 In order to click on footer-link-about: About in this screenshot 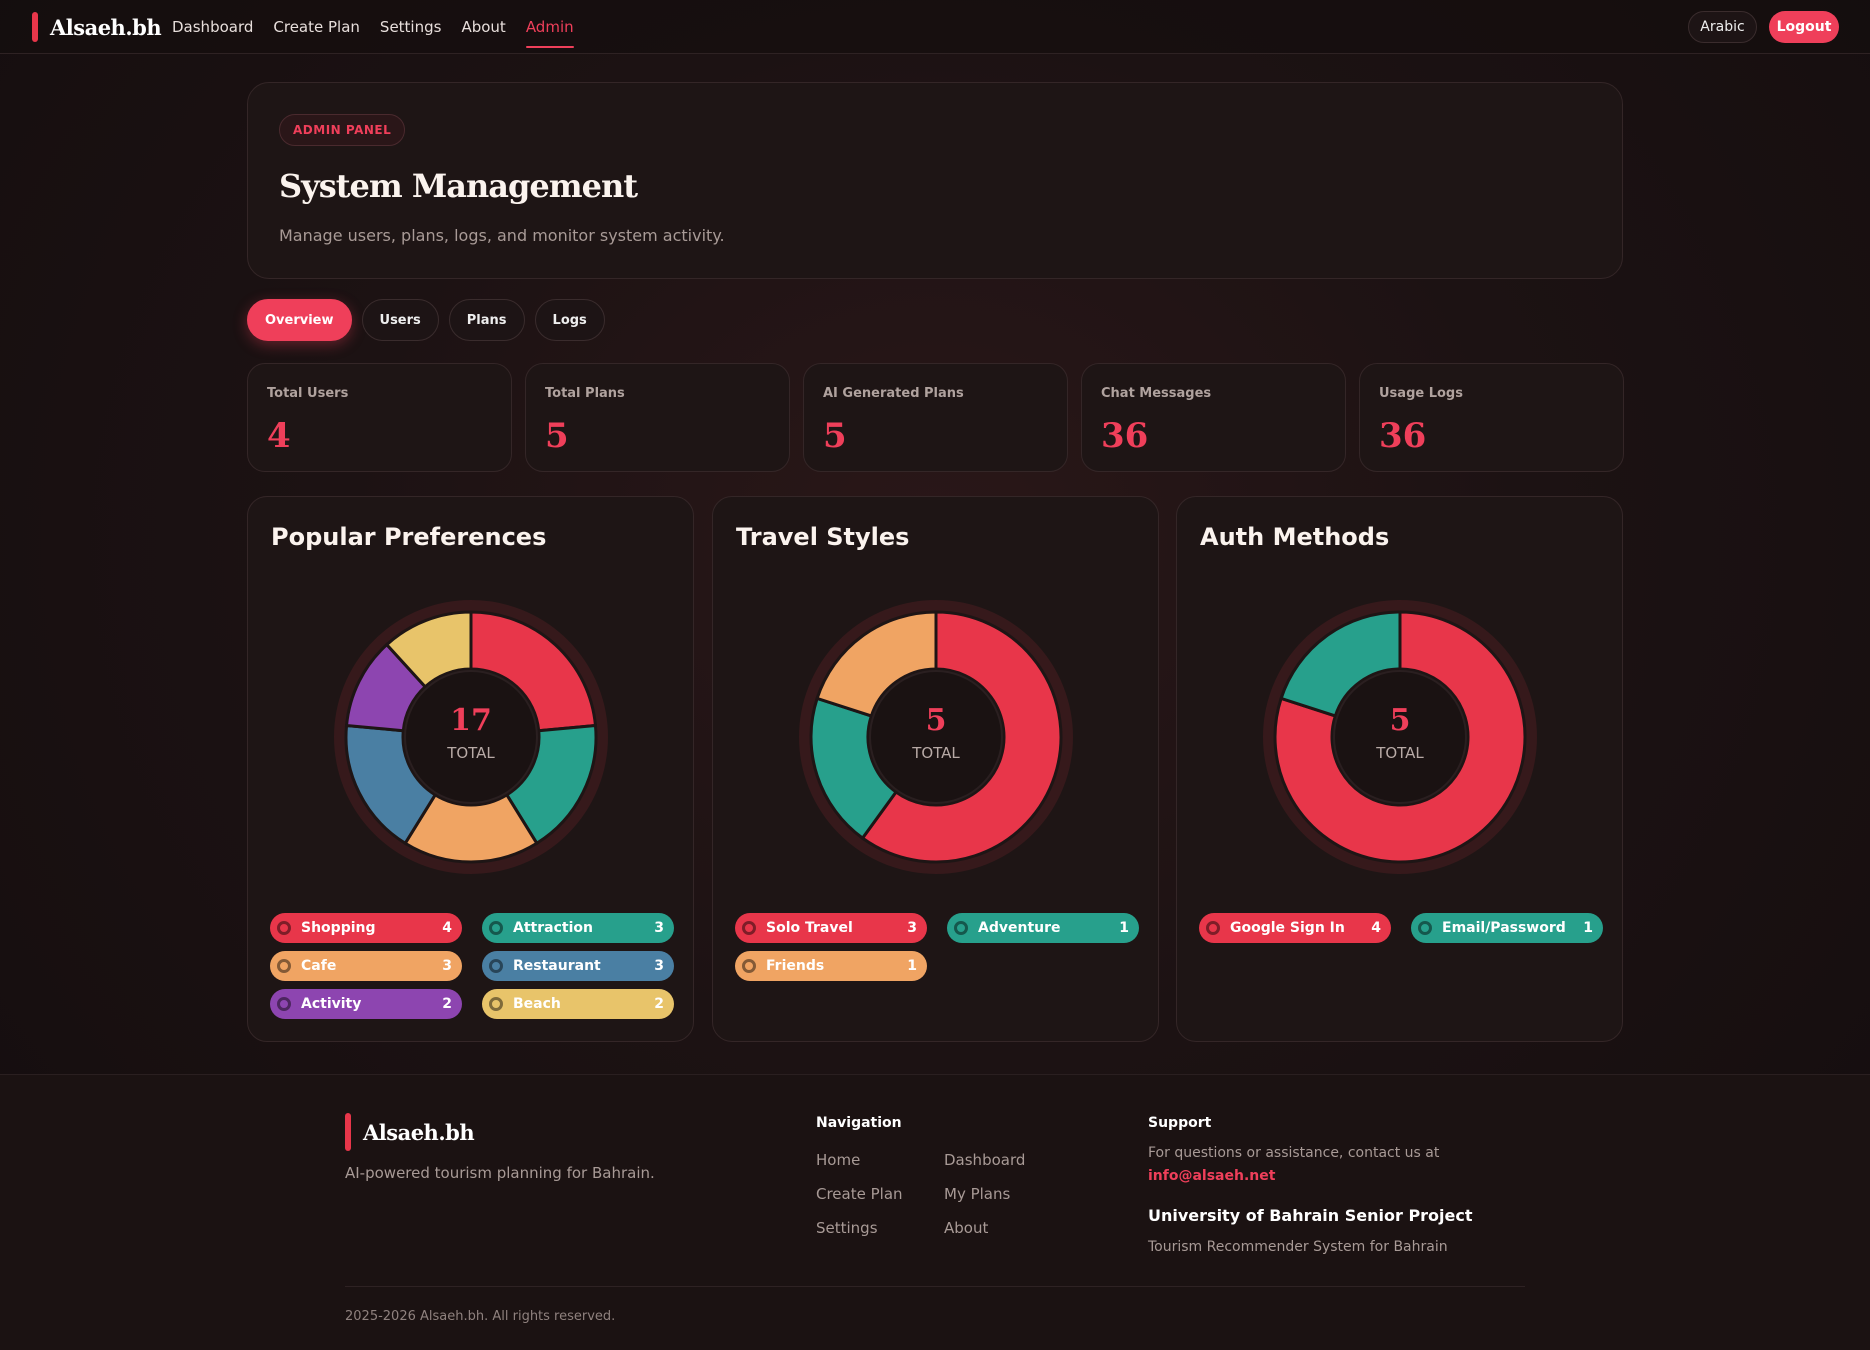, I will do `click(966, 1228)`.